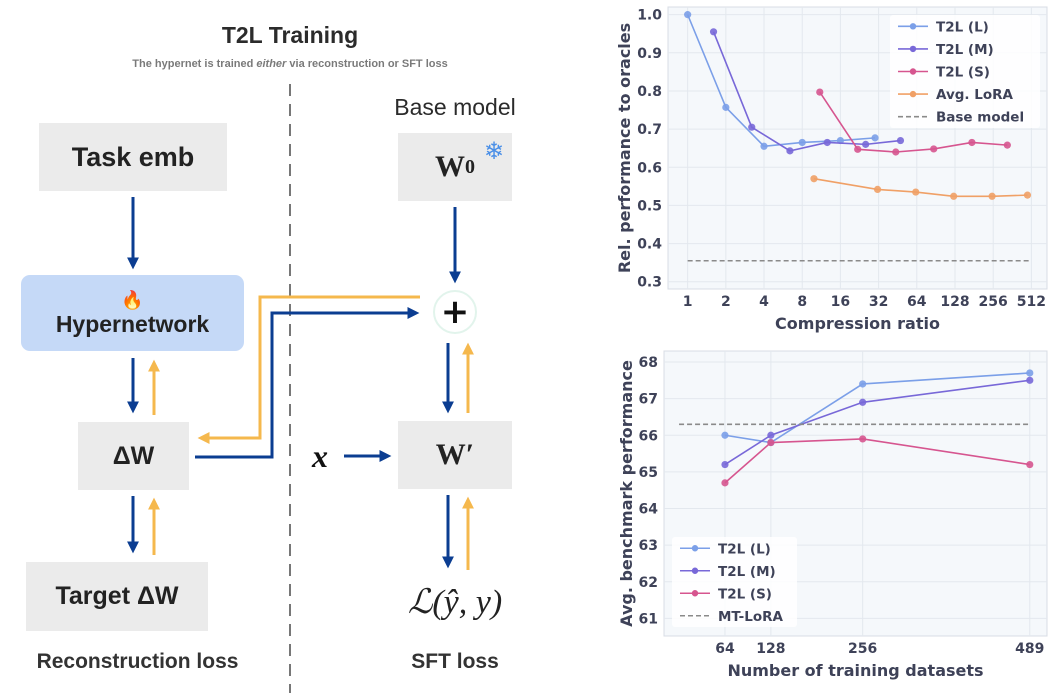 Image resolution: width=1058 pixels, height=693 pixels. Describe the element at coordinates (132, 323) in the screenshot. I see `hypernetwork-label: Hypernetwork` at that location.